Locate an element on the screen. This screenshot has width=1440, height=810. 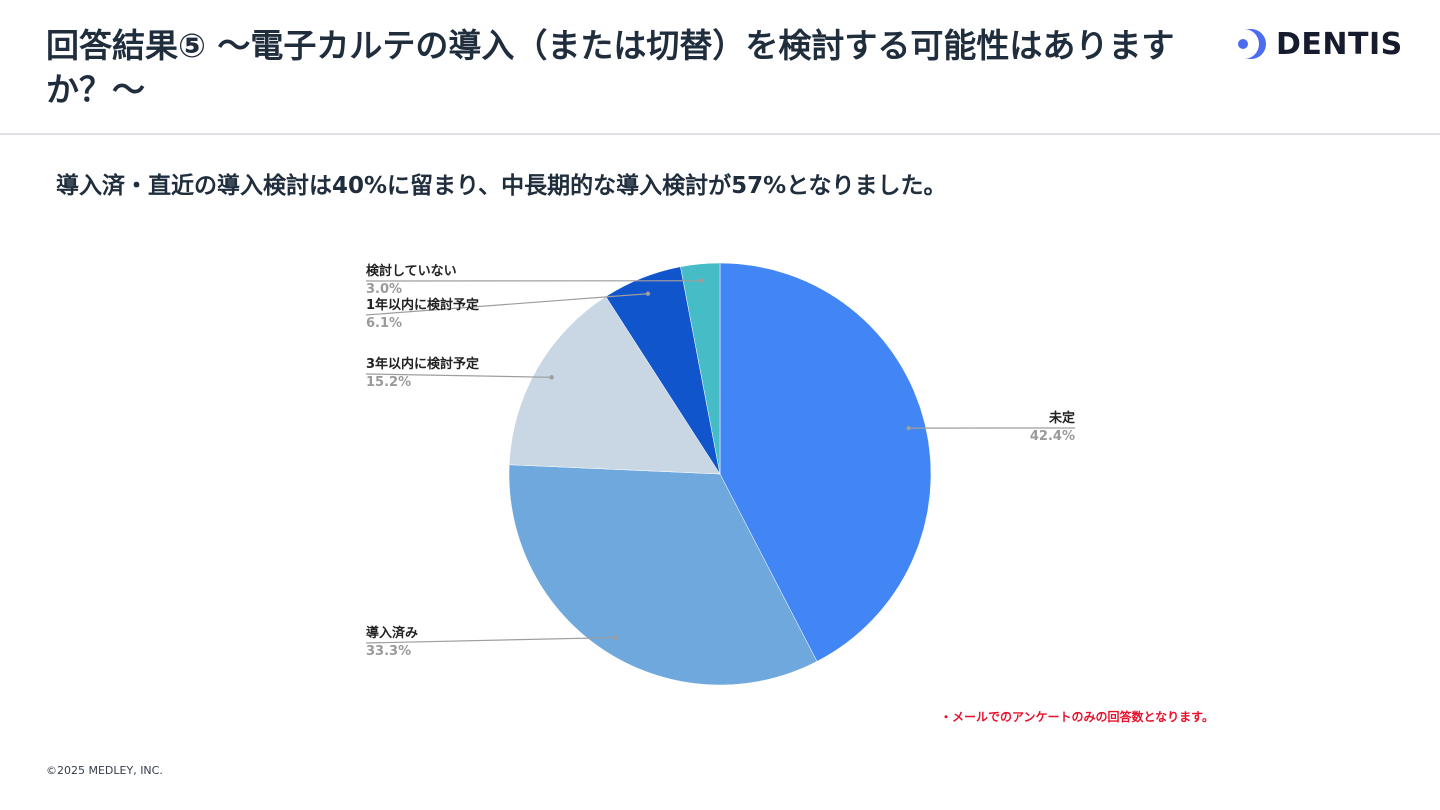
slice-label: 検討していない is located at coordinates (411, 271).